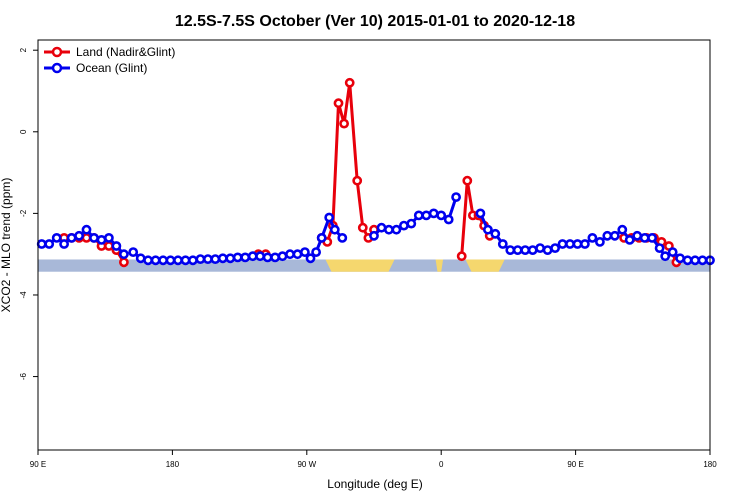 The height and width of the screenshot is (500, 750). I want to click on y-axis-label: XCO2 - MLO trend (ppm), so click(6, 245).